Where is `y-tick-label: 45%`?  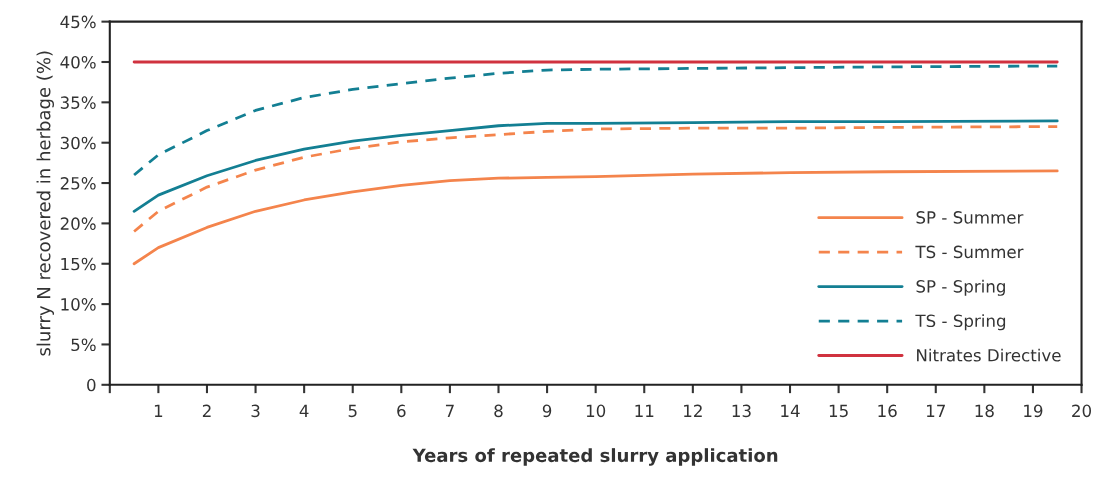 y-tick-label: 45% is located at coordinates (78, 22).